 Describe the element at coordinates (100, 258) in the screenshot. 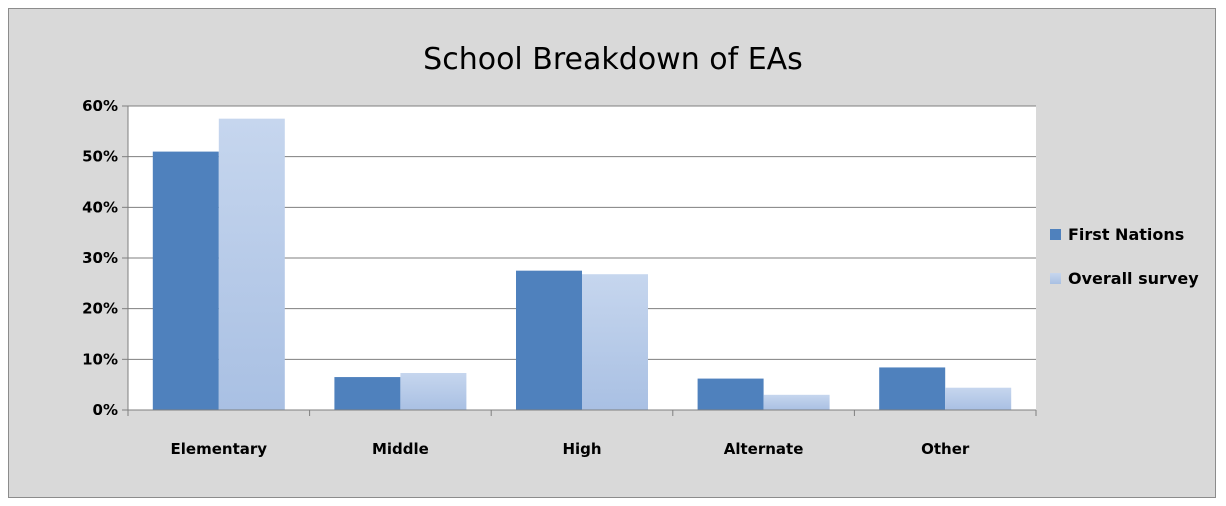

I see `y-tick-label: 30%` at that location.